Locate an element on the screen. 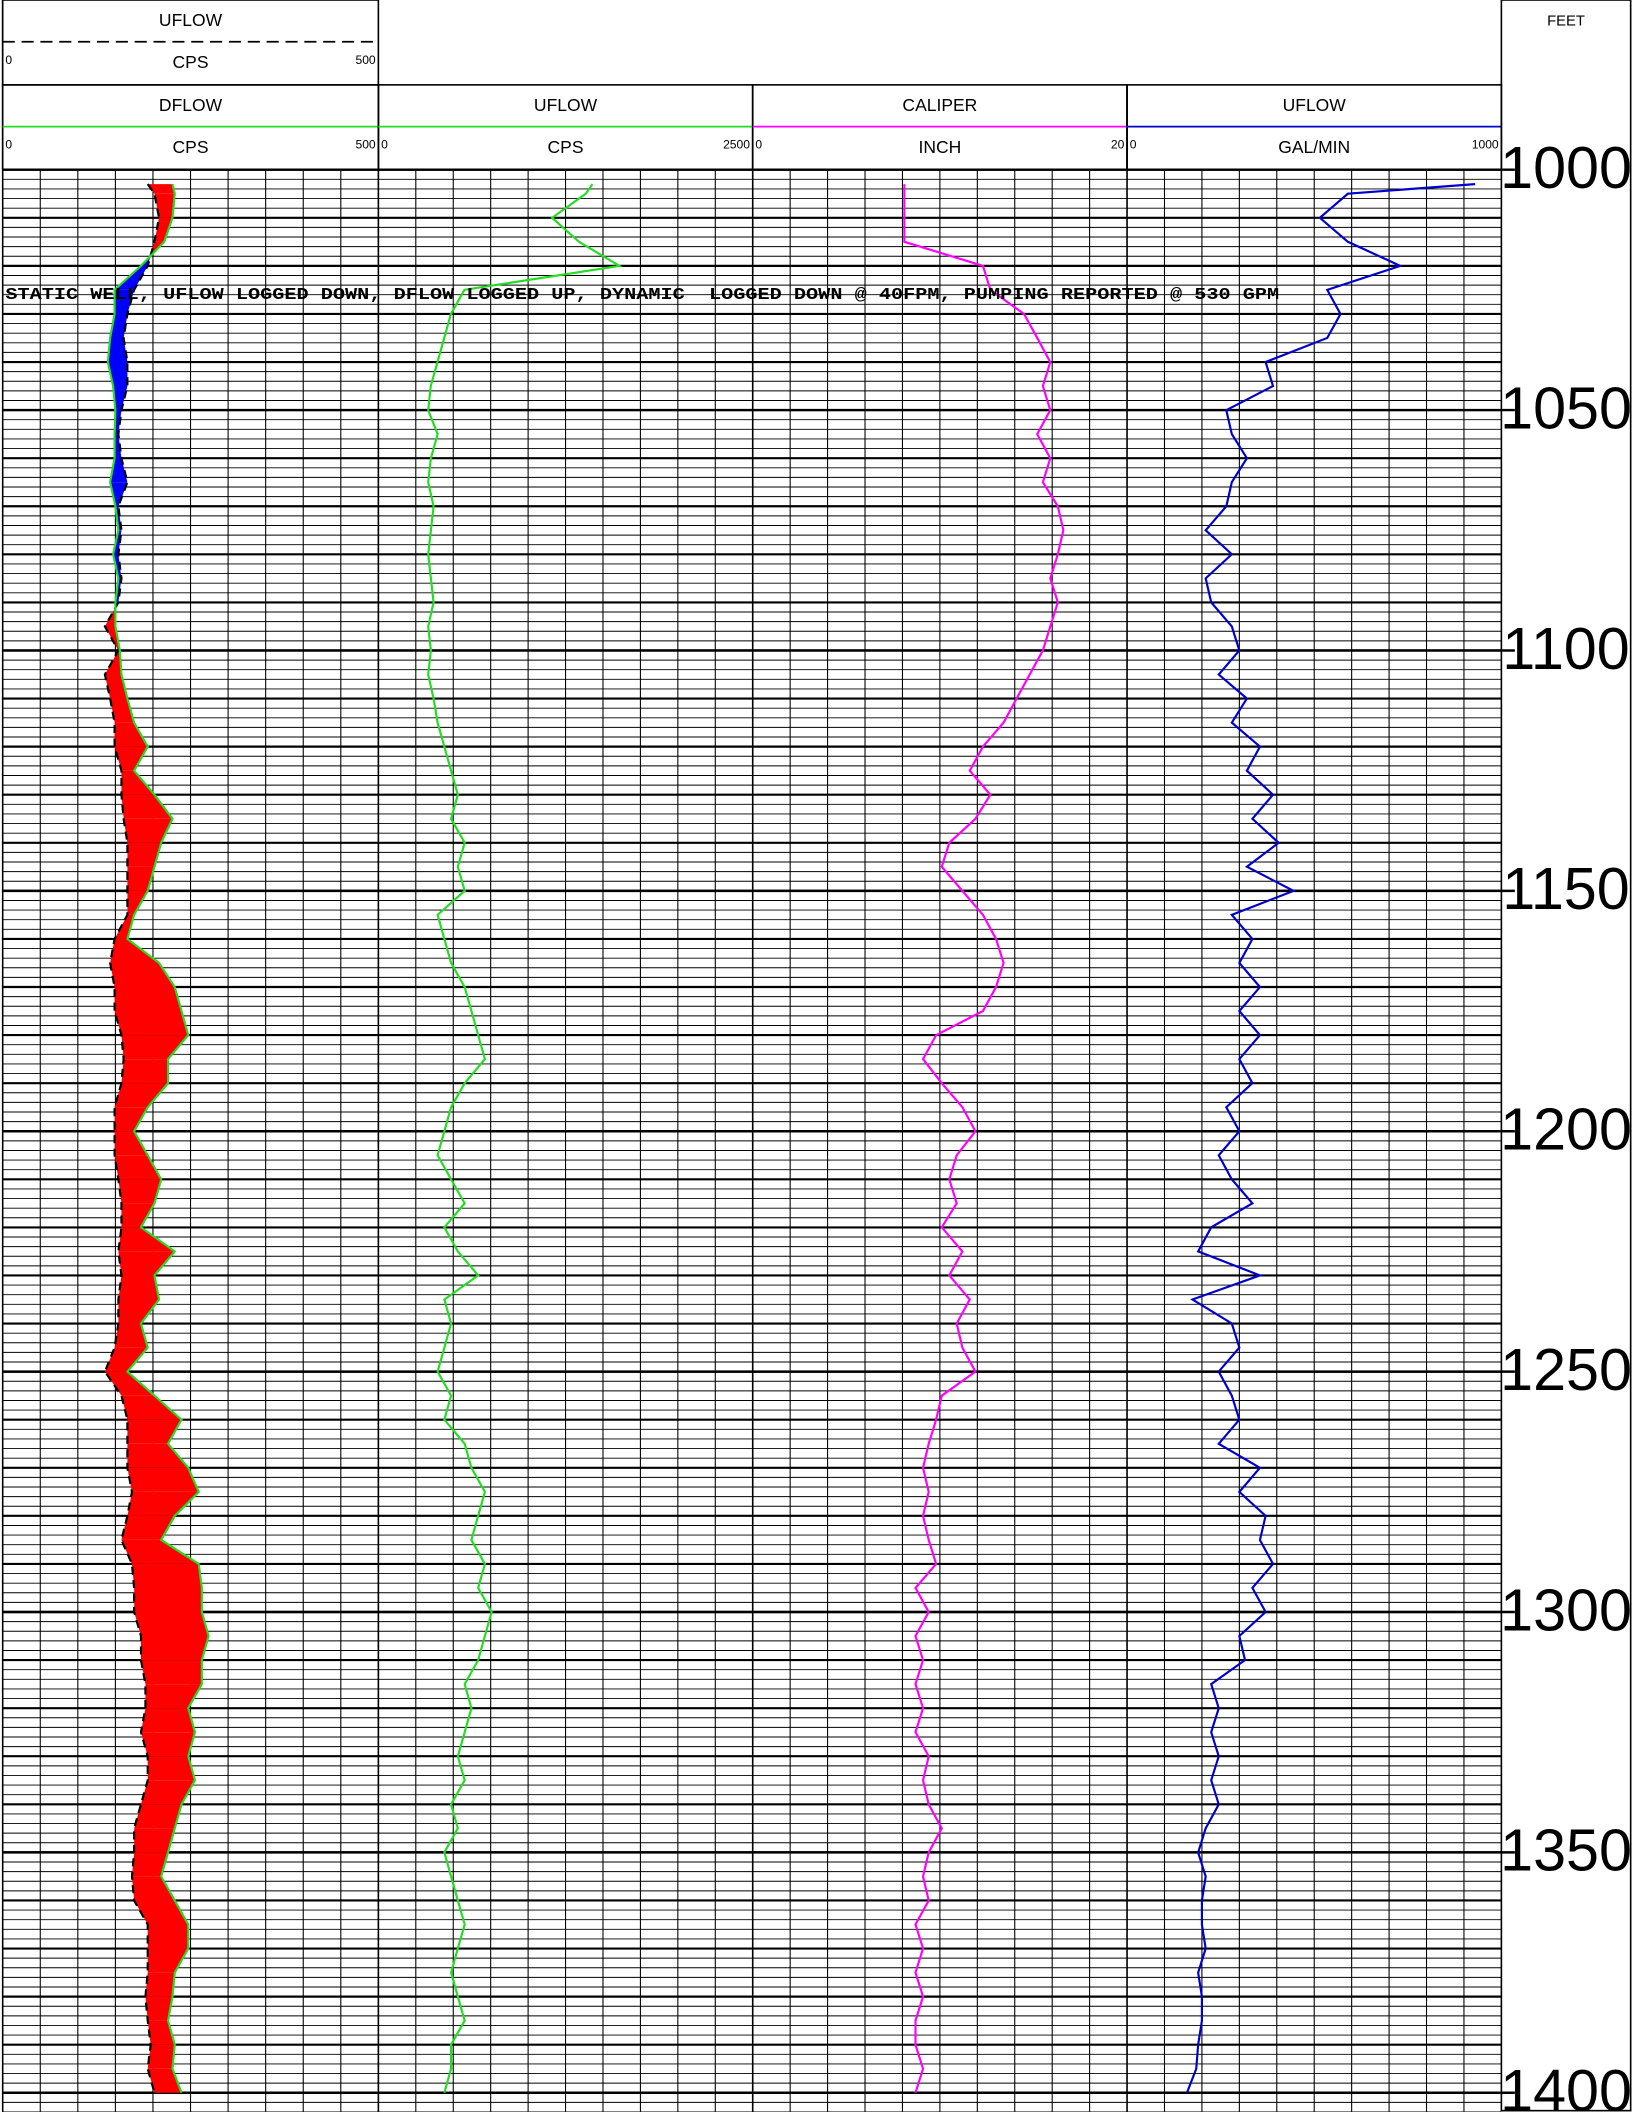 The height and width of the screenshot is (2112, 1632). depth-label: 1400 is located at coordinates (1566, 2084).